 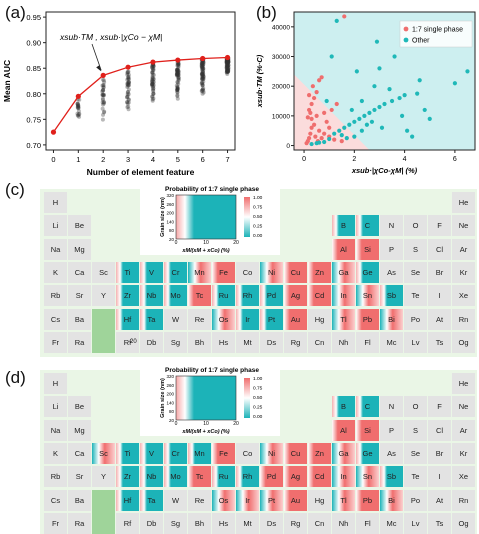 I want to click on y-tick-label: 0.75, so click(x=33, y=119).